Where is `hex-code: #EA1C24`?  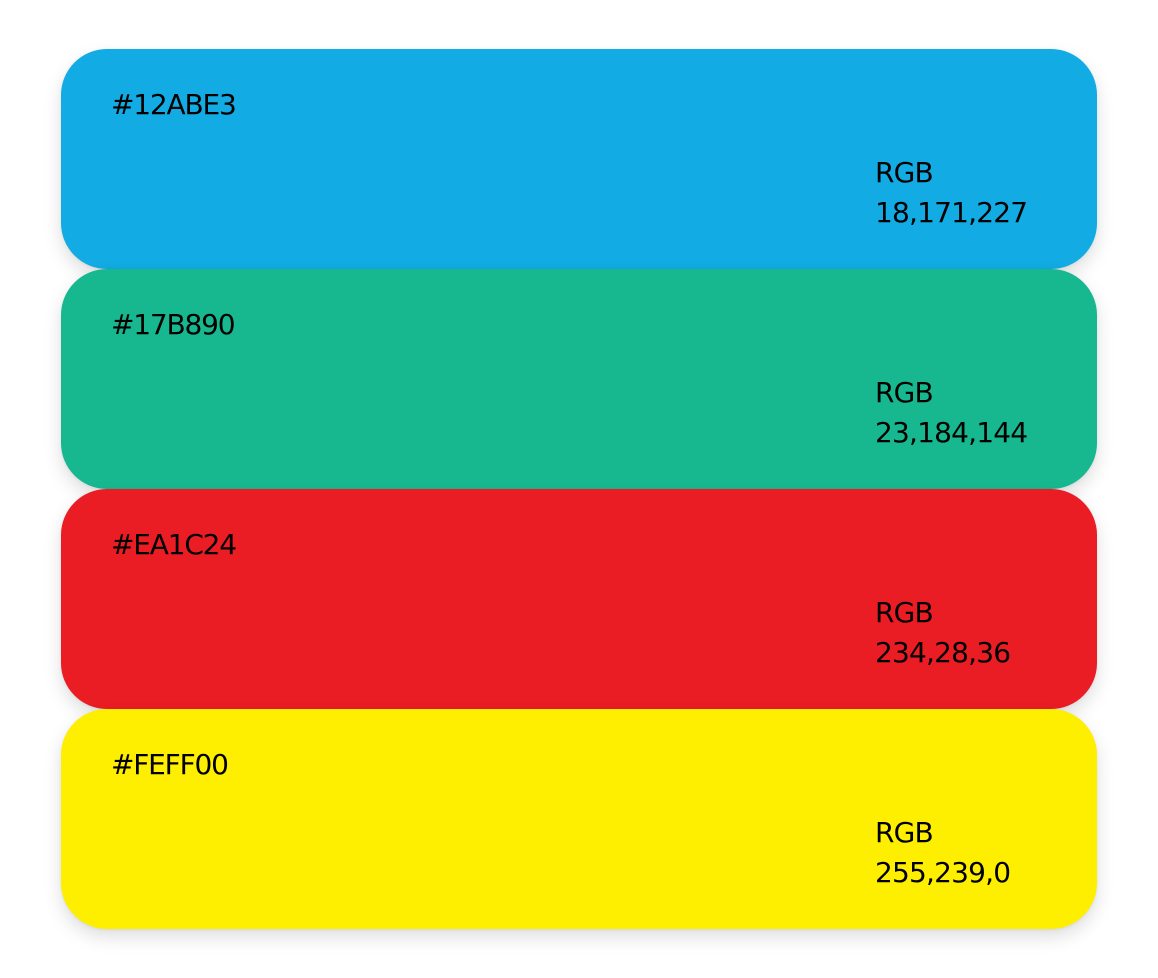 hex-code: #EA1C24 is located at coordinates (174, 544).